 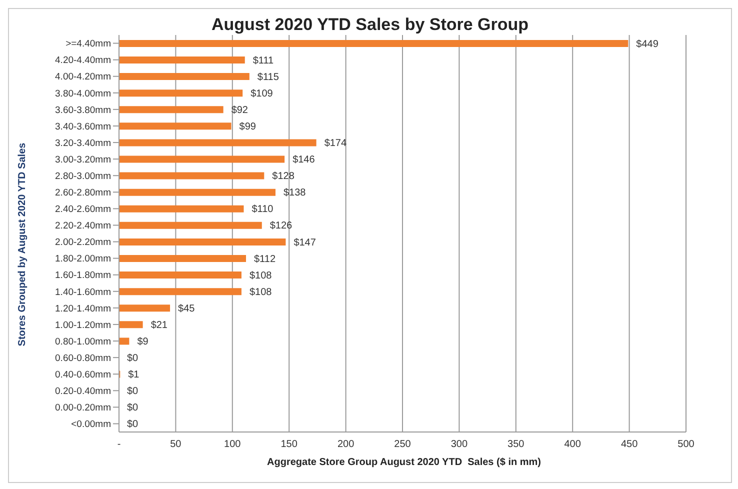 I want to click on data-label: $174, so click(x=335, y=144).